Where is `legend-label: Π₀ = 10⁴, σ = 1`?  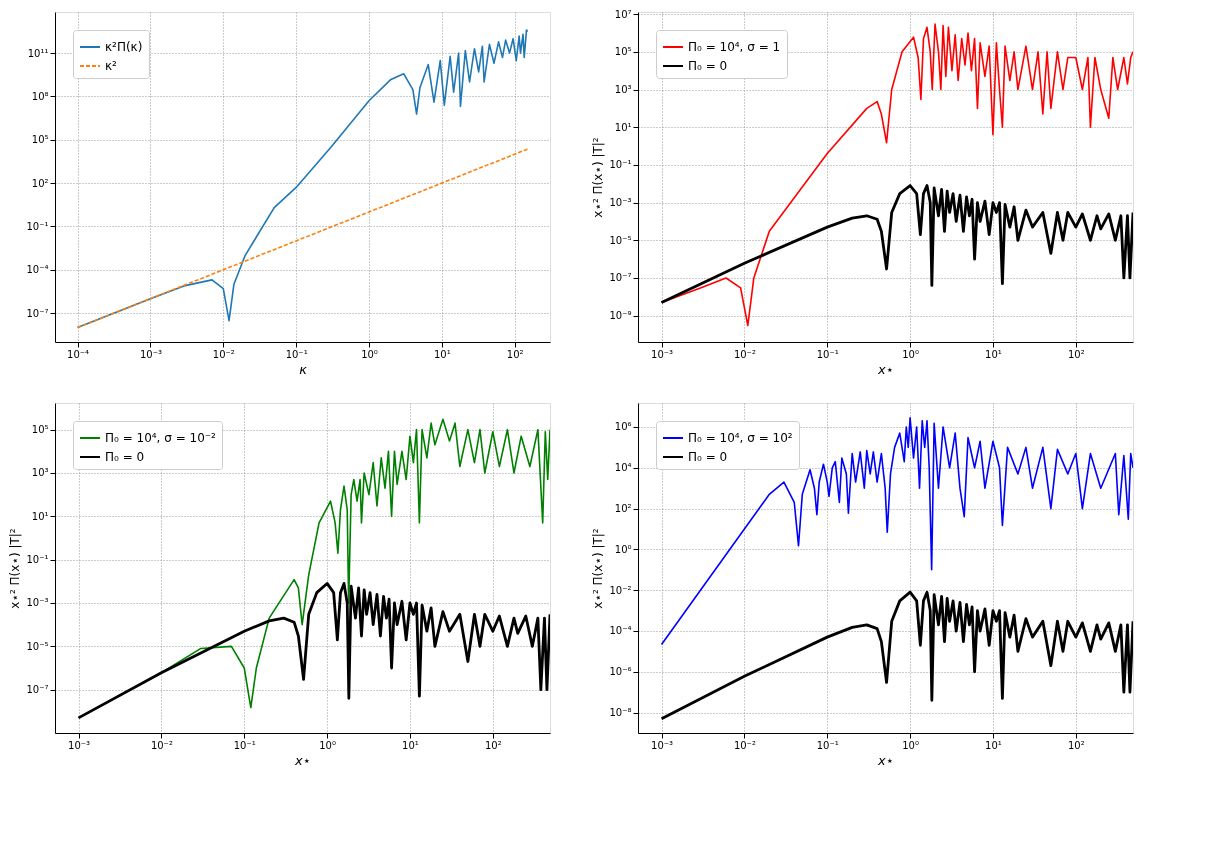
legend-label: Π₀ = 10⁴, σ = 1 is located at coordinates (734, 47).